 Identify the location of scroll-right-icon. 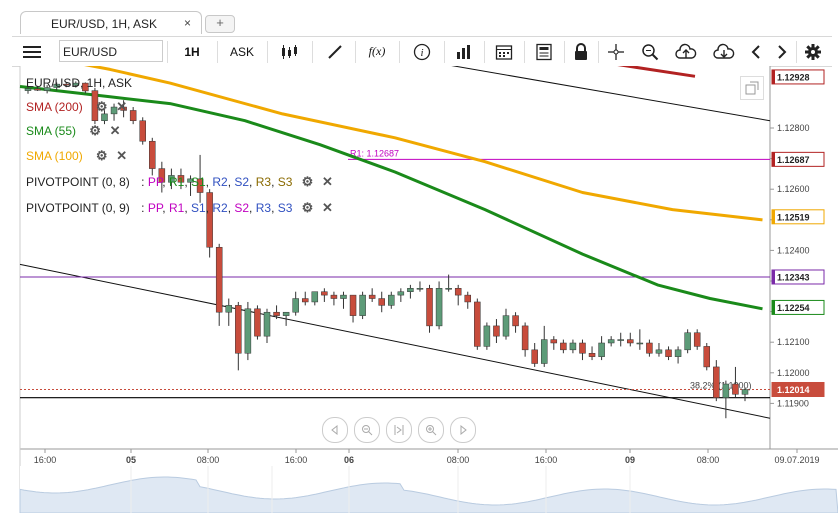
(463, 430).